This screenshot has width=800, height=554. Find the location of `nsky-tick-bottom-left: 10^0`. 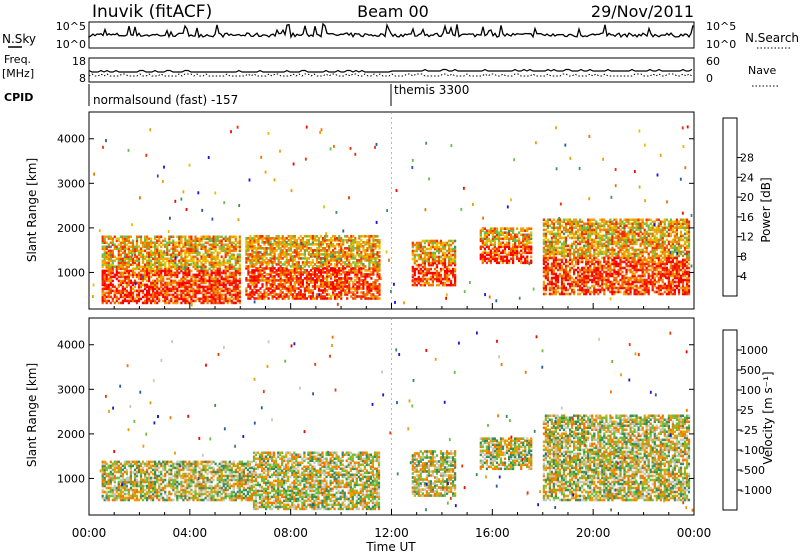

nsky-tick-bottom-left: 10^0 is located at coordinates (71, 44).